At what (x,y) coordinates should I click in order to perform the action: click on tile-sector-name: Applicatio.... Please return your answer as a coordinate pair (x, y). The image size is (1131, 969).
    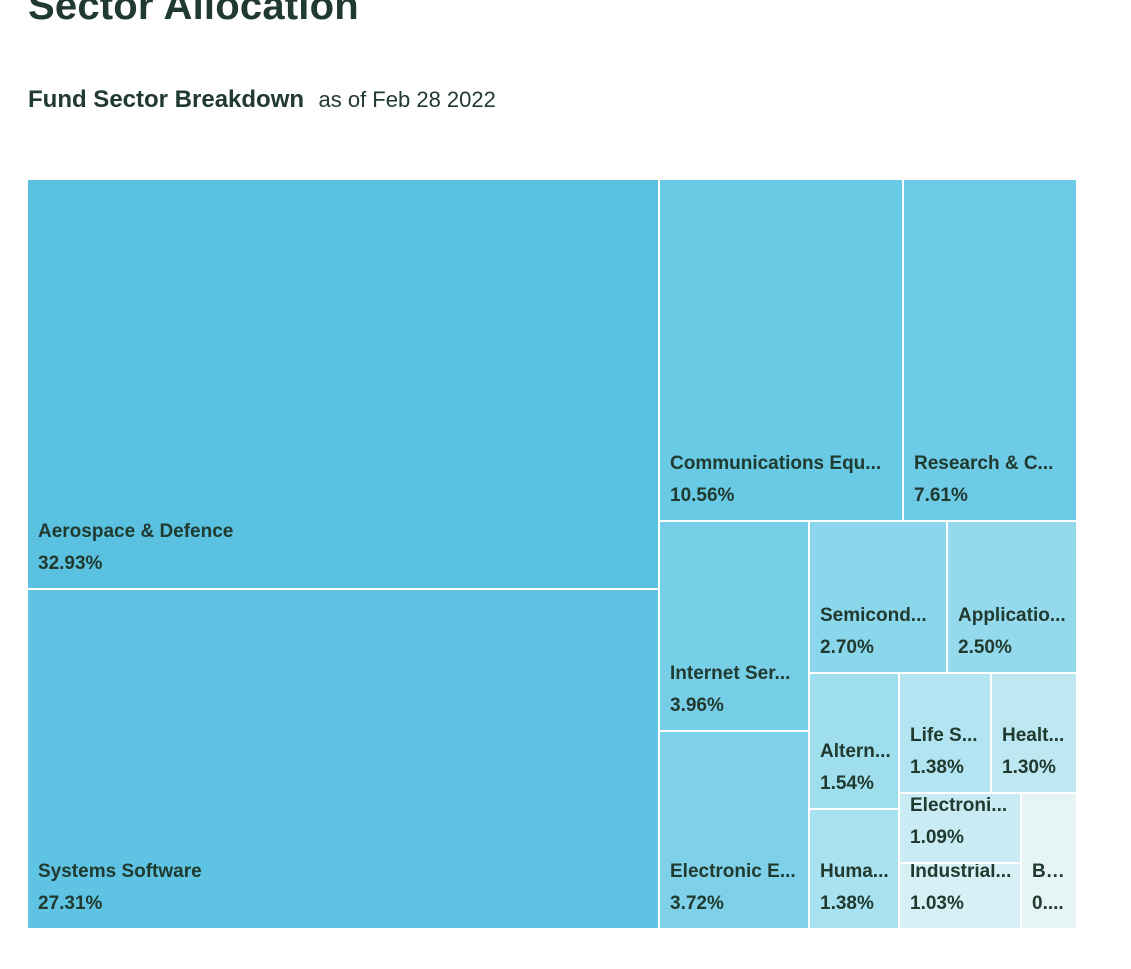
    Looking at the image, I should click on (1012, 615).